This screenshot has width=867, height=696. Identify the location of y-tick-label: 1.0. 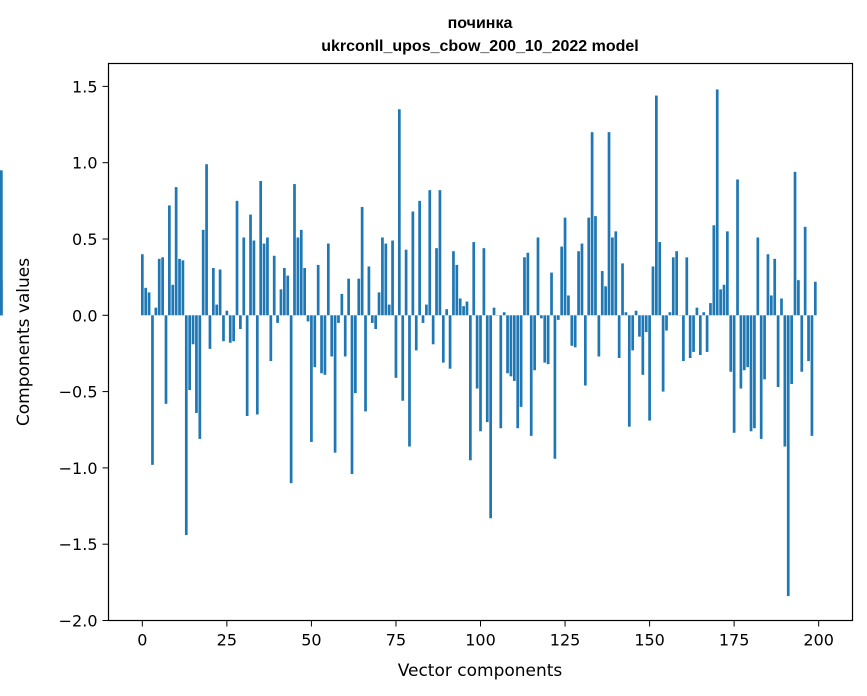
(84, 163).